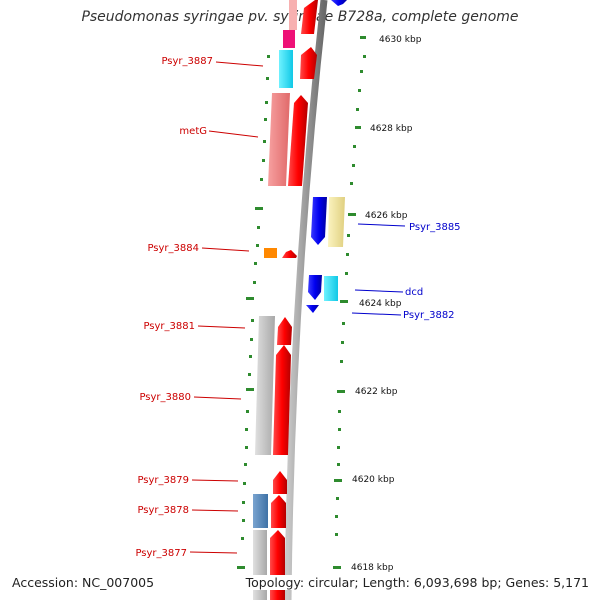  Describe the element at coordinates (161, 553) in the screenshot. I see `gene-label-psyr-3877: Psyr_3877` at that location.